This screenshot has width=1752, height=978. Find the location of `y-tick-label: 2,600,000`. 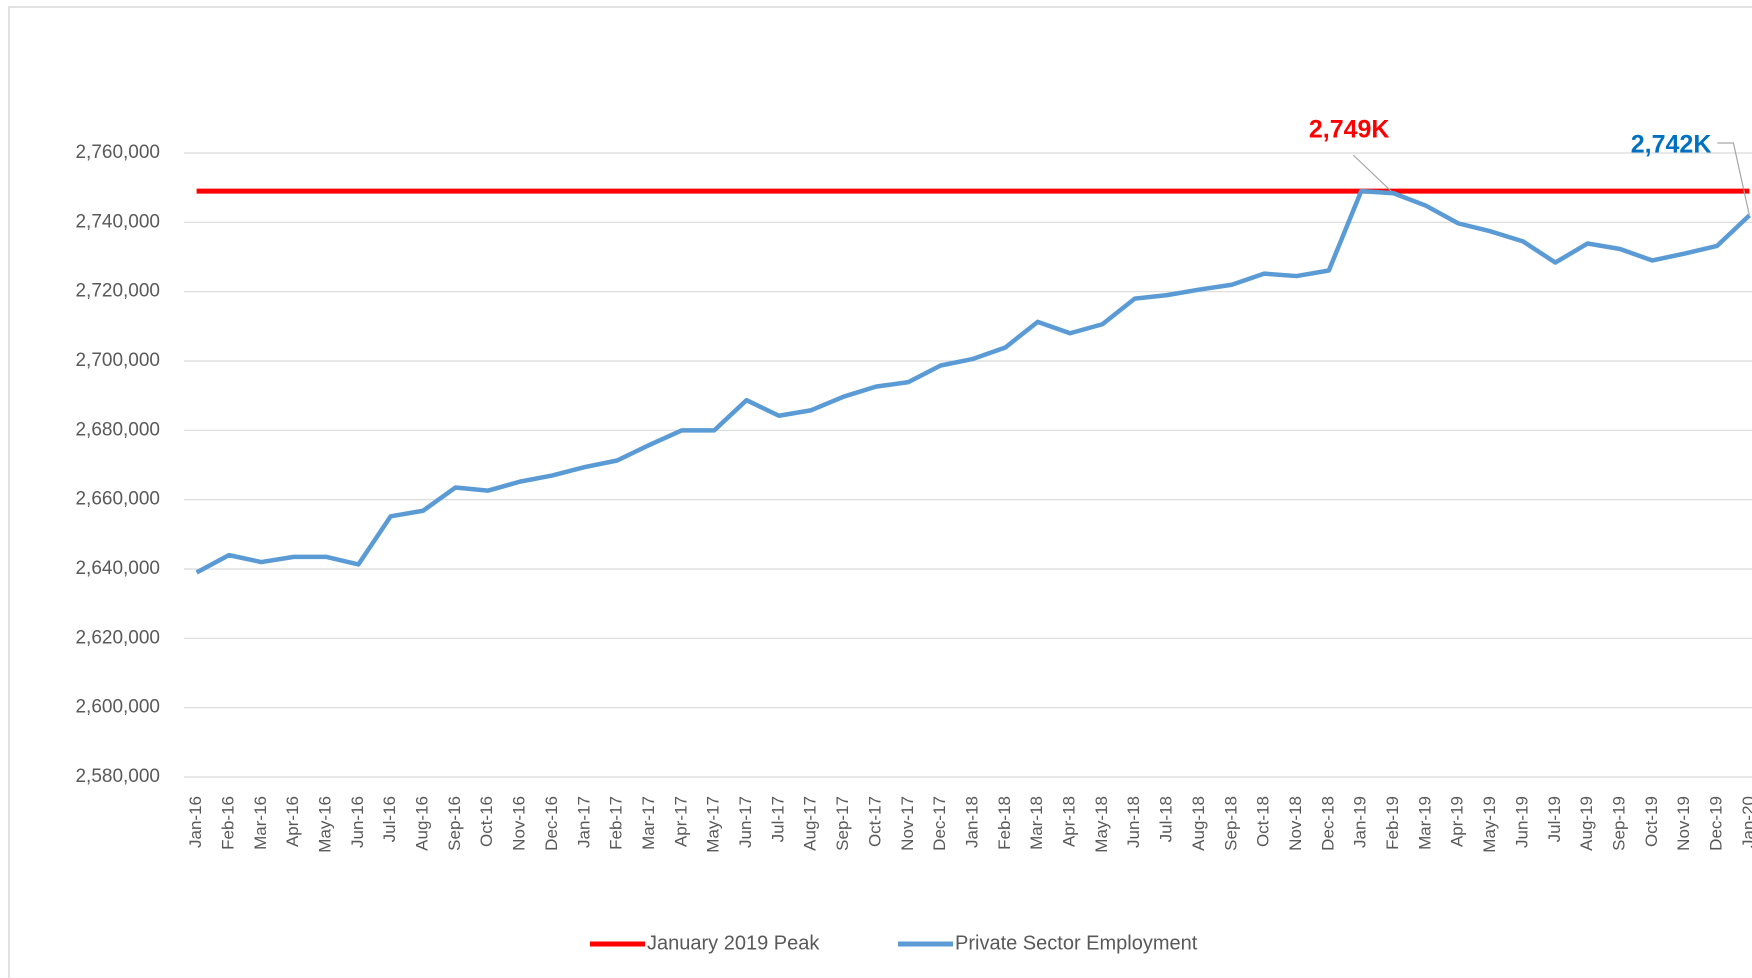

y-tick-label: 2,600,000 is located at coordinates (117, 707).